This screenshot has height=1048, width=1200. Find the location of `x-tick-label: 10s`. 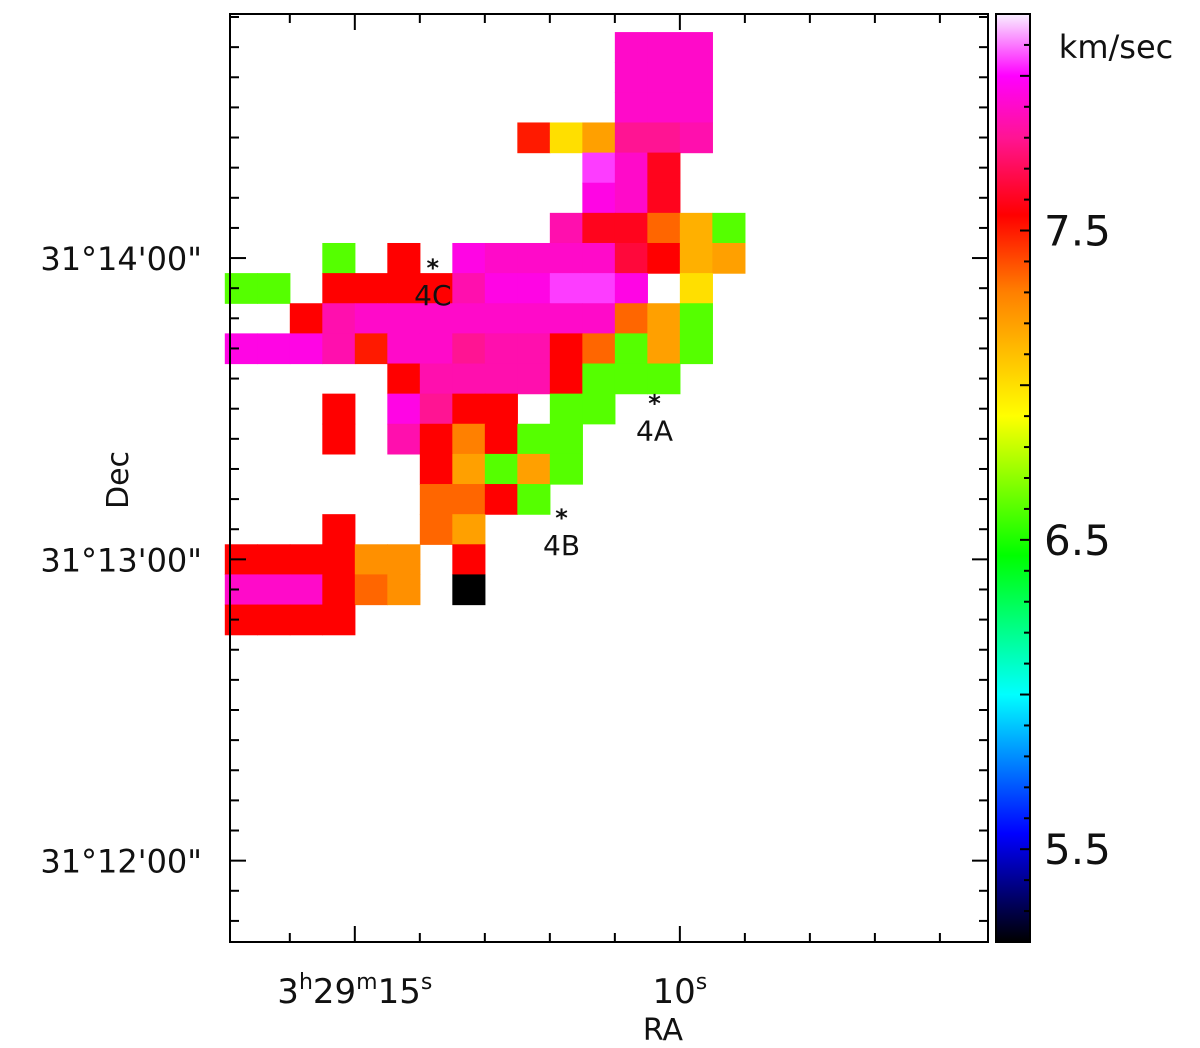

x-tick-label: 10s is located at coordinates (679, 991).